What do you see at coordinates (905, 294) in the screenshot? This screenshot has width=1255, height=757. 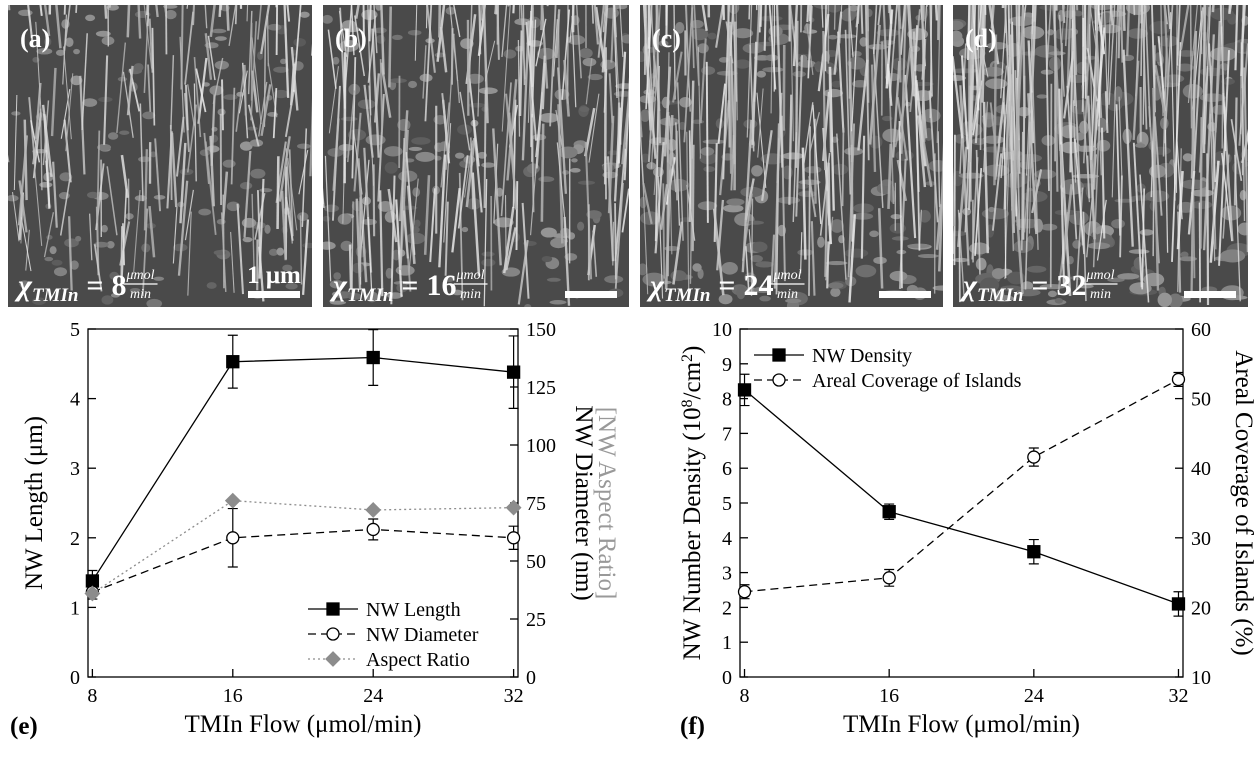 I see `scale-bar` at bounding box center [905, 294].